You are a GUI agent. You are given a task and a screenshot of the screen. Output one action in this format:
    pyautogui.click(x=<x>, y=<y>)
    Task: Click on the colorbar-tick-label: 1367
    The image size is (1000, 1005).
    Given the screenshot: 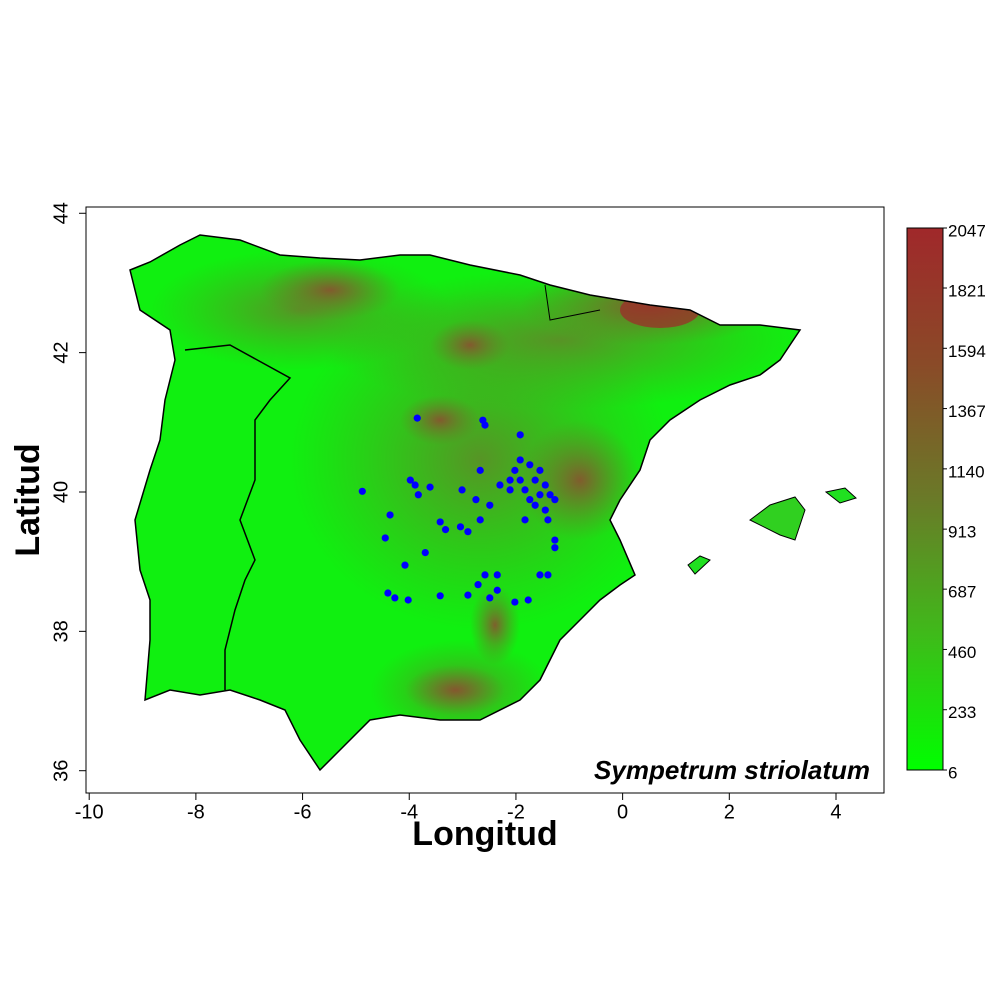 What is the action you would take?
    pyautogui.click(x=967, y=411)
    